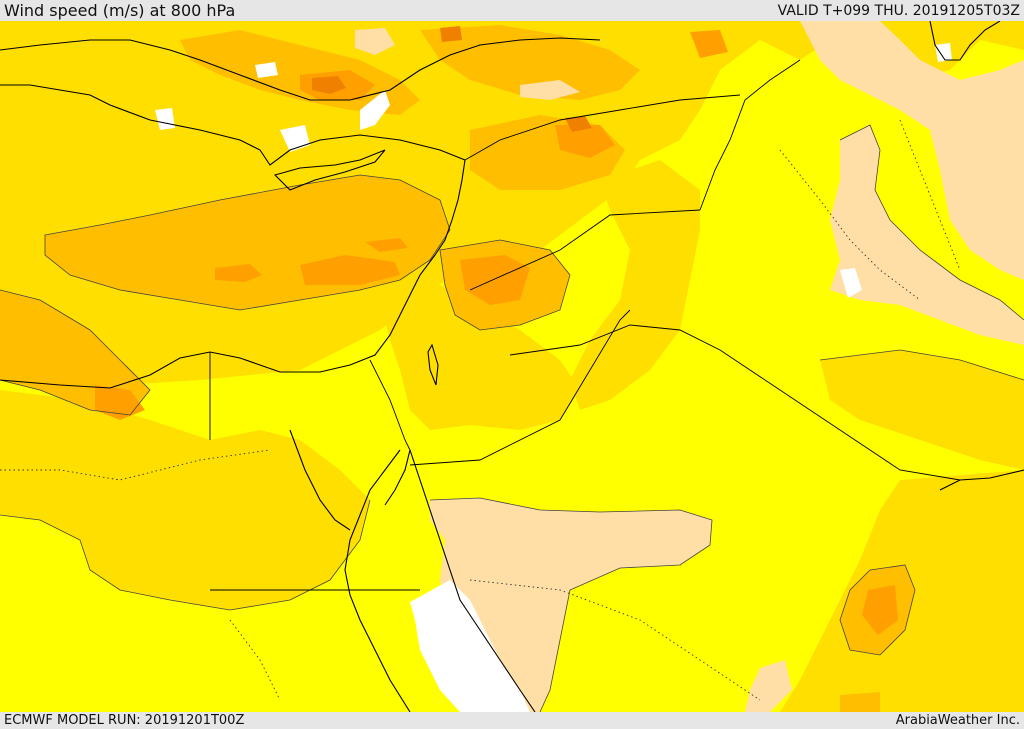 The width and height of the screenshot is (1024, 729). What do you see at coordinates (585, 141) in the screenshot?
I see `orange-patch-turkey-east` at bounding box center [585, 141].